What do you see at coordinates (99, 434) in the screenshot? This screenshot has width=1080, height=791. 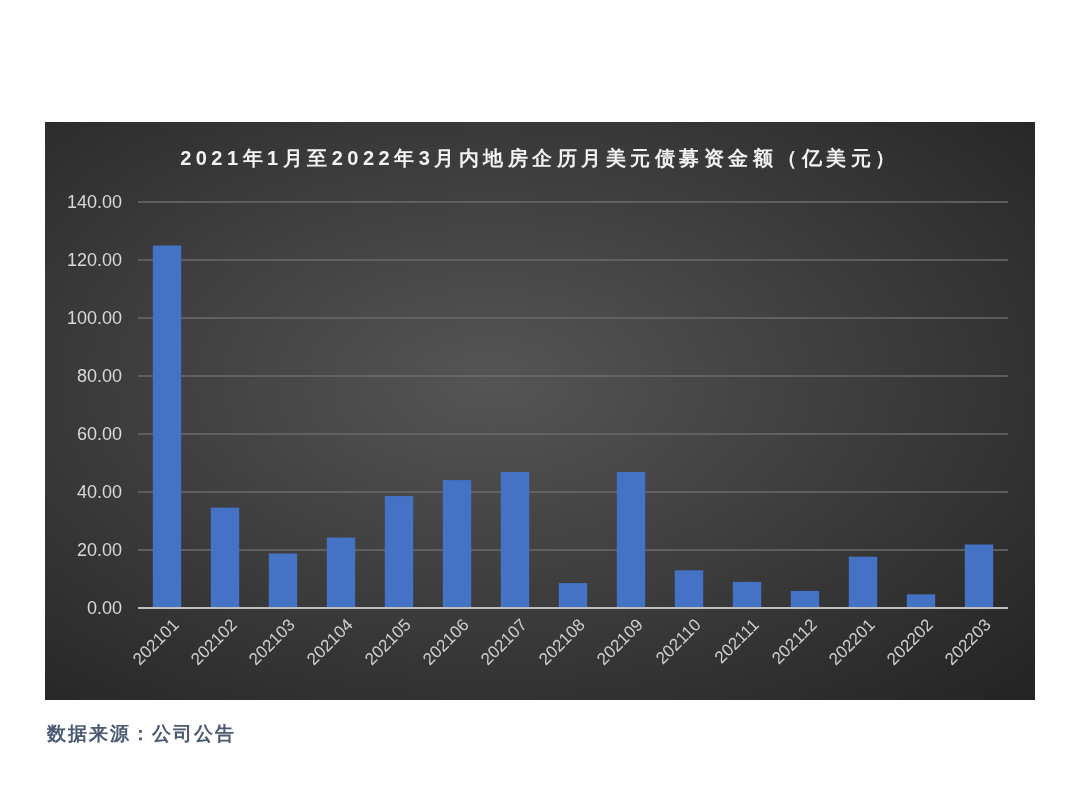 I see `ytick-label: 60.00` at bounding box center [99, 434].